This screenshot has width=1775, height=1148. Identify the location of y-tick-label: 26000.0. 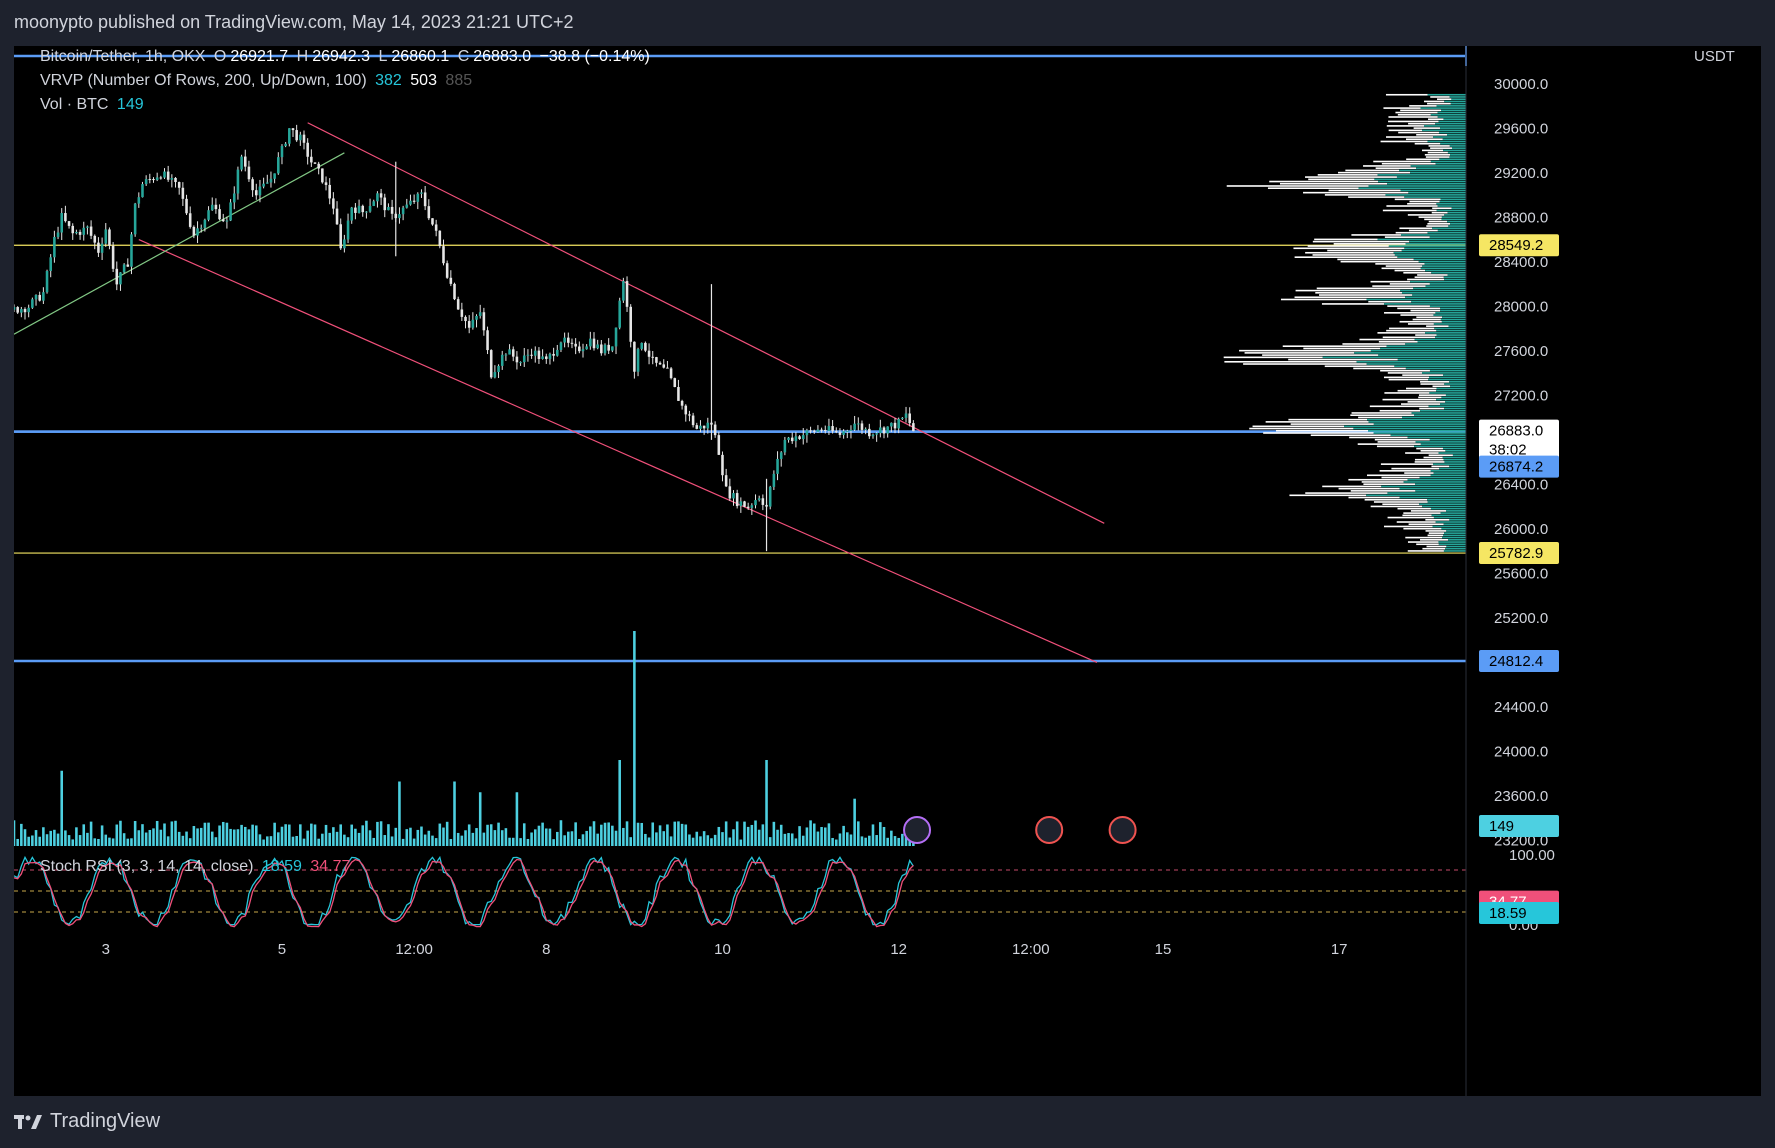
(1521, 529).